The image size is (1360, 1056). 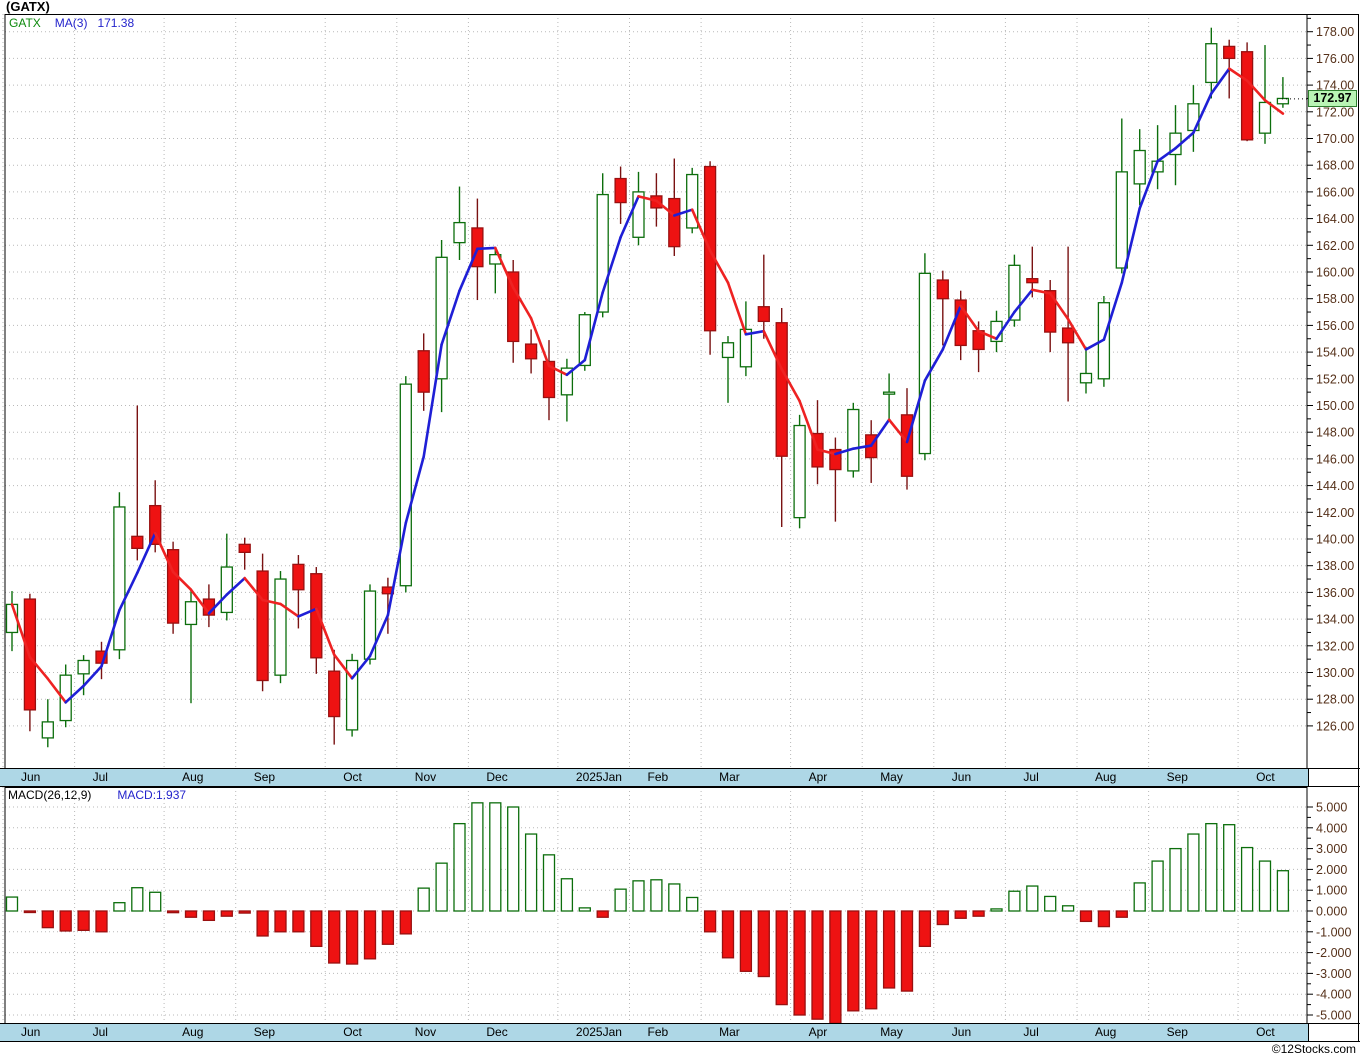 What do you see at coordinates (1335, 59) in the screenshot?
I see `price-axis-label: 176.00` at bounding box center [1335, 59].